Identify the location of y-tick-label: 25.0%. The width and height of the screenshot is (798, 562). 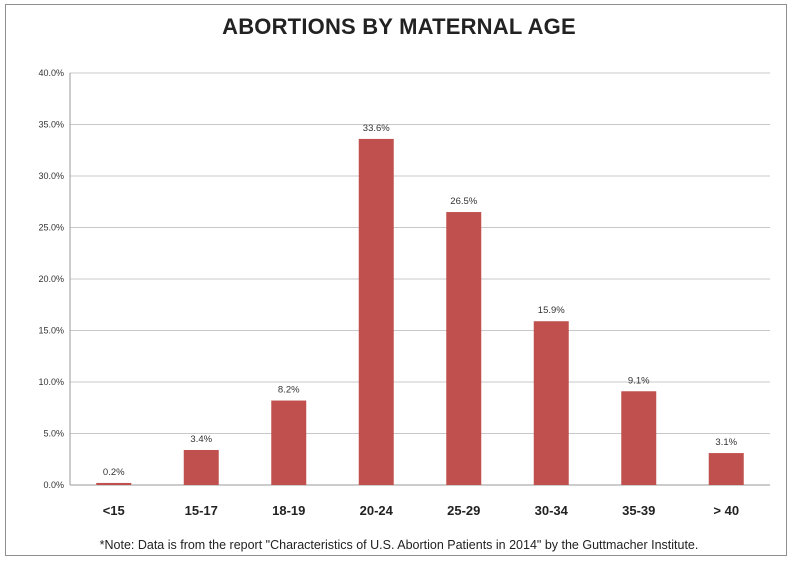
(51, 228).